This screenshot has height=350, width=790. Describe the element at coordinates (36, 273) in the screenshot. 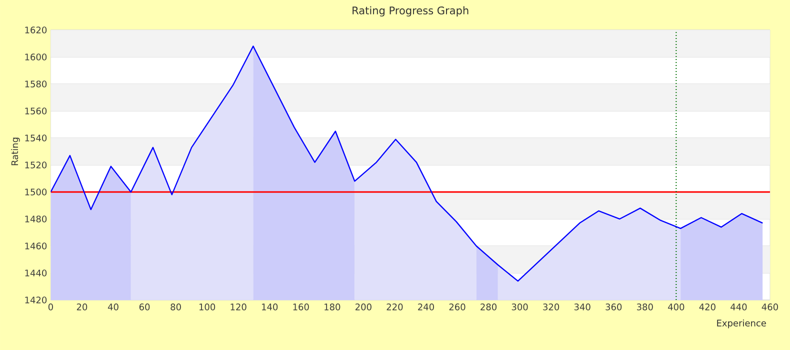

I see `y-tick-label: 1440` at that location.